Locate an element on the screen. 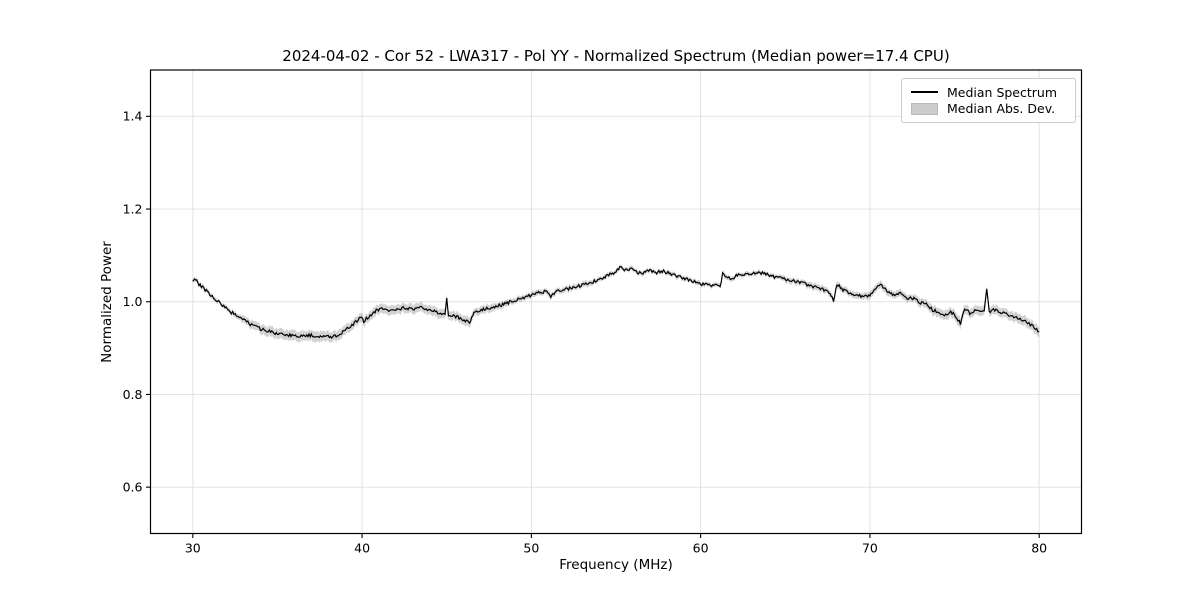 The width and height of the screenshot is (1200, 600). legend-label: Median Spectrum is located at coordinates (1002, 92).